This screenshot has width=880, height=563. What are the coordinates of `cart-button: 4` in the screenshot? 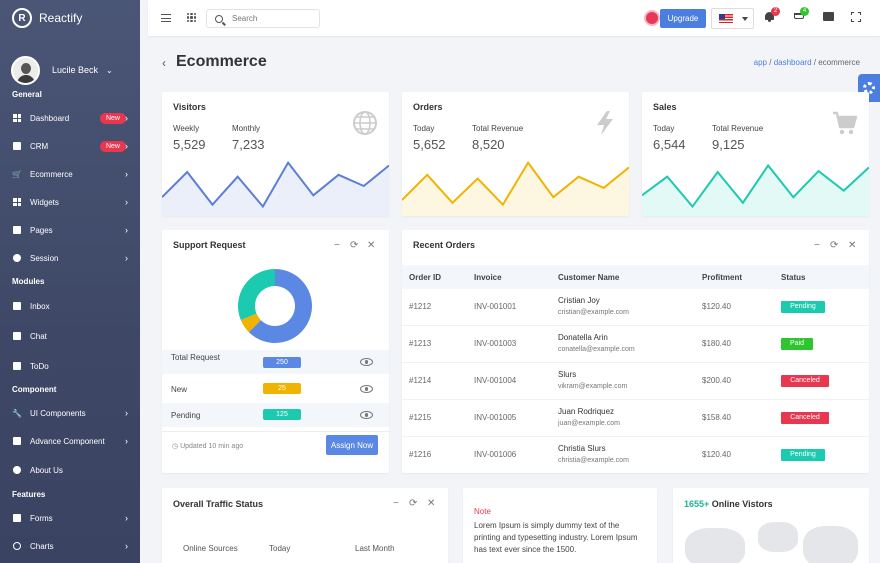 It's located at (801, 14).